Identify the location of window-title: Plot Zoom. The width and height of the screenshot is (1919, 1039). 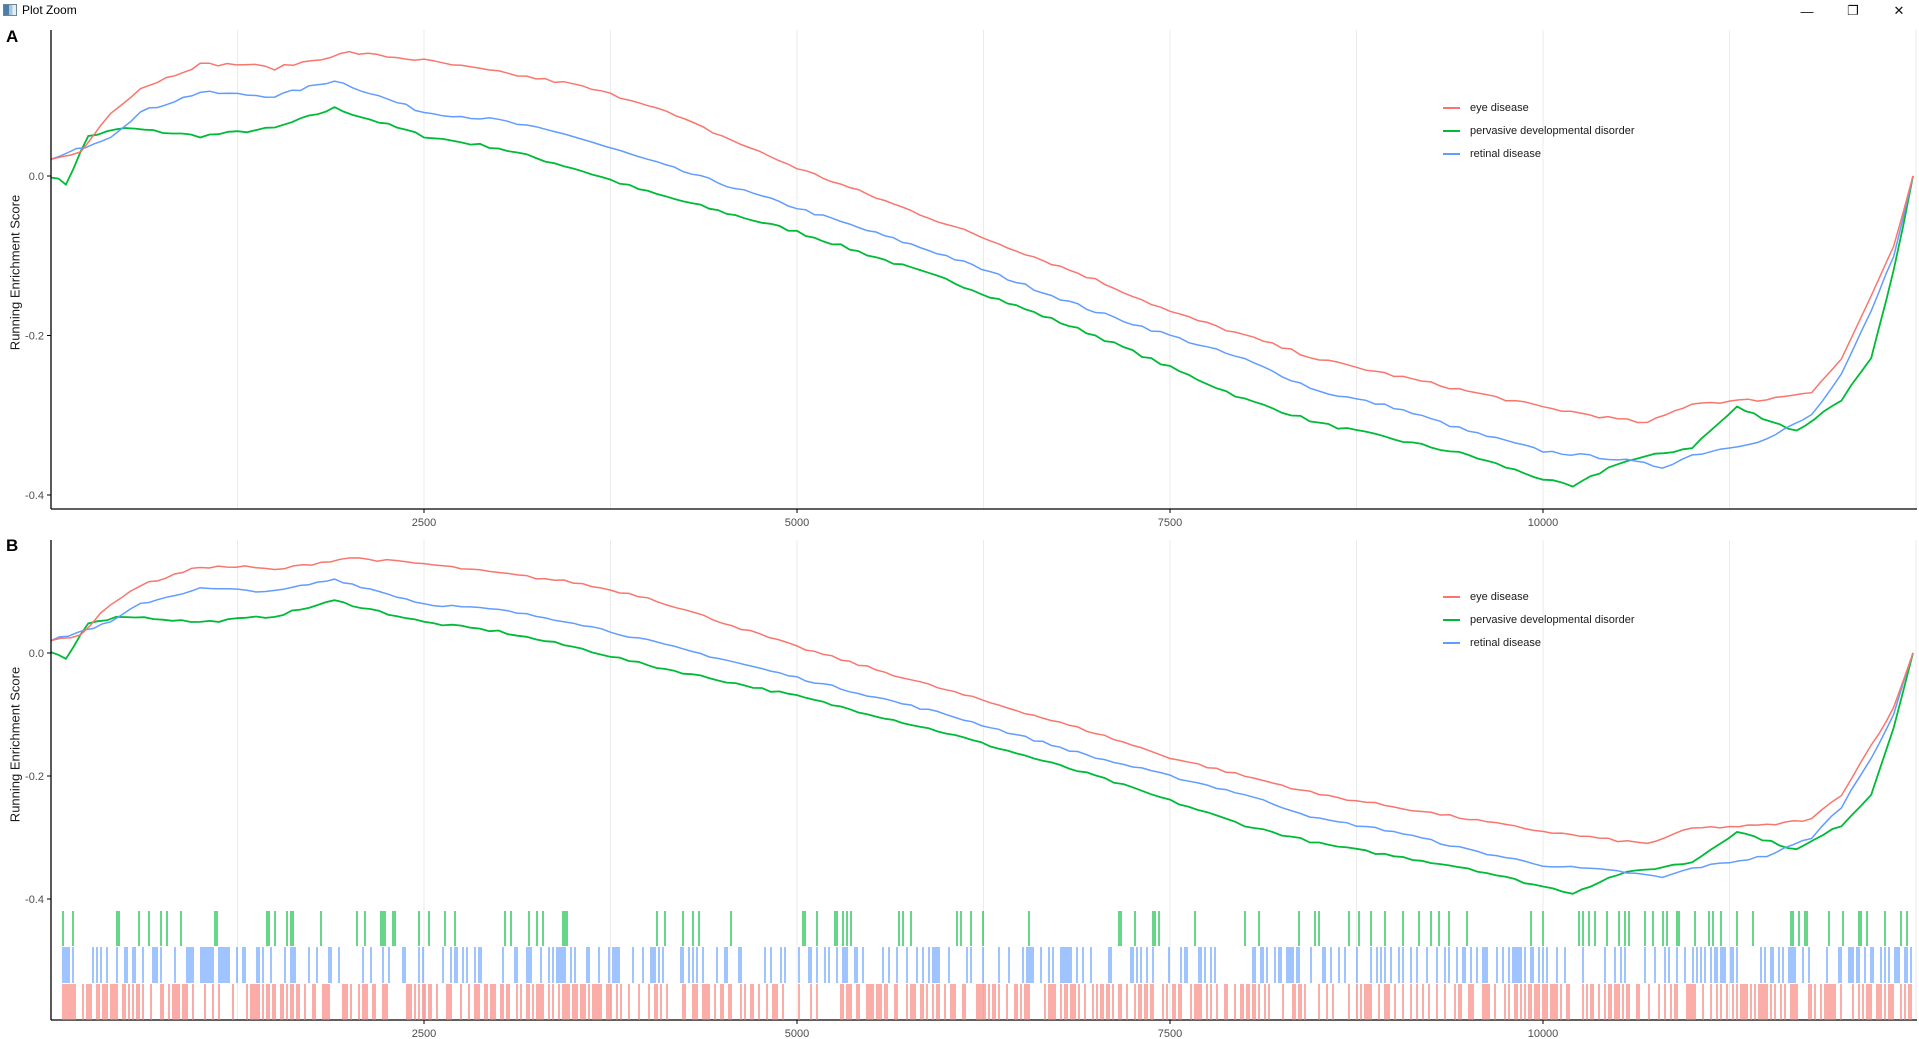
(49, 10).